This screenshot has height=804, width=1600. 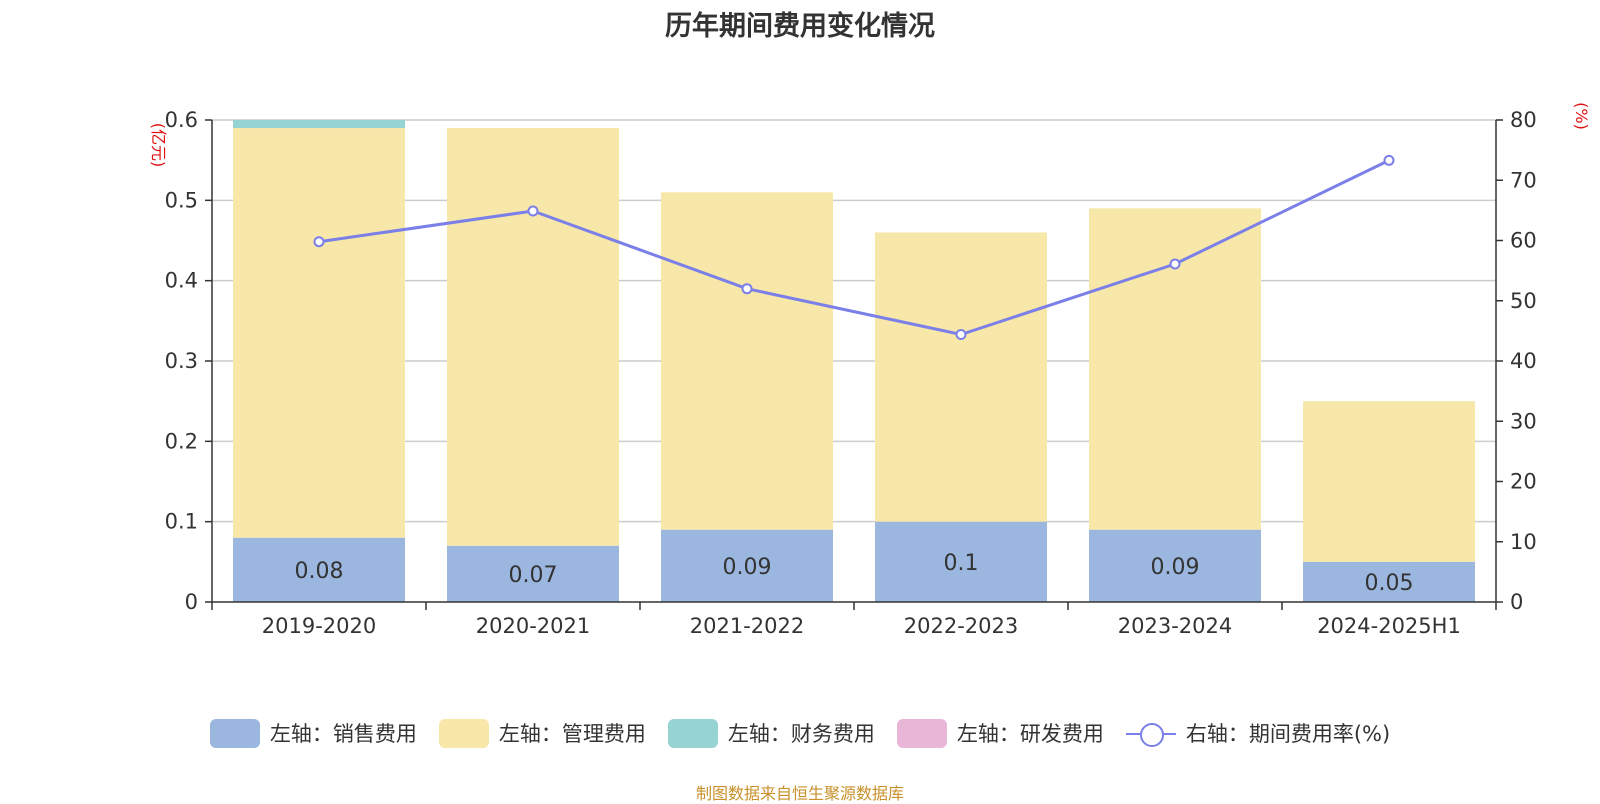 I want to click on left-axis-unit-label: (亿元), so click(x=158, y=145).